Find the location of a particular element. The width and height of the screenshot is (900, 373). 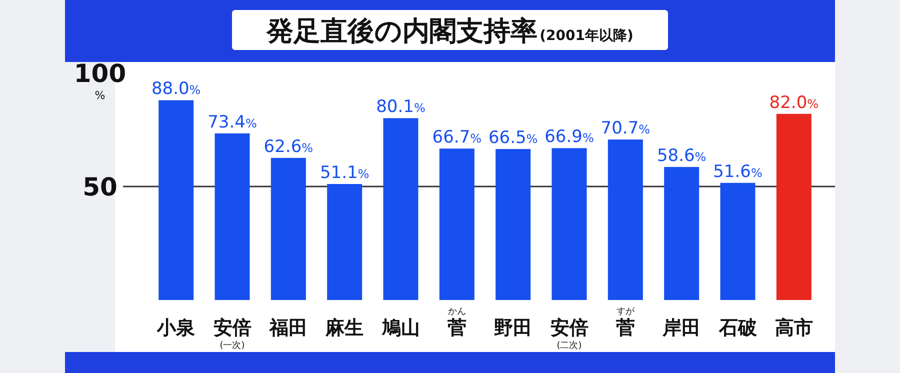

data-label: 62.6% is located at coordinates (289, 146).